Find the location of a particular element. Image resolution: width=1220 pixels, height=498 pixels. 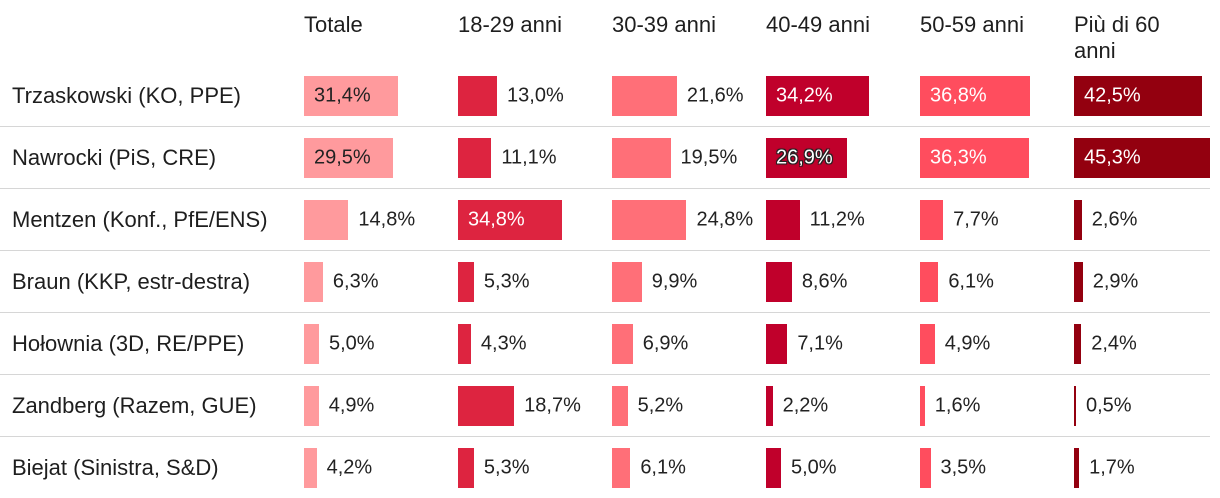

row-label: Hołownia (3D, RE/PPE) is located at coordinates (128, 343).